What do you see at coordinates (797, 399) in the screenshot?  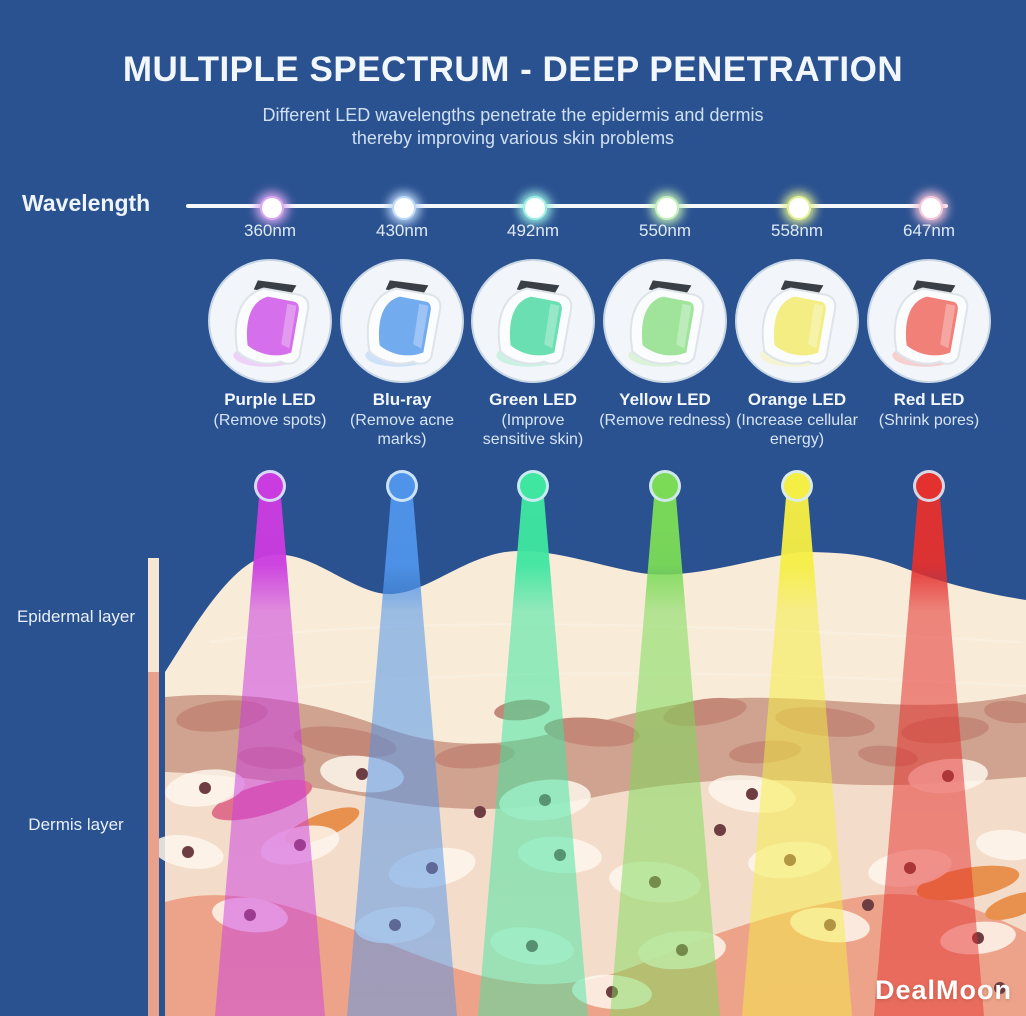 I see `device-name: Orange LED` at bounding box center [797, 399].